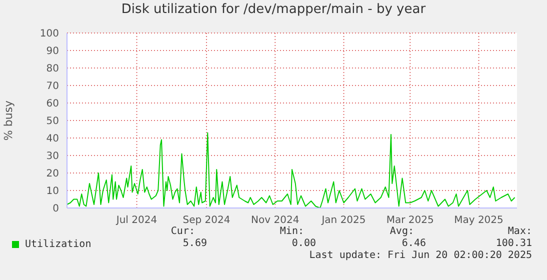  Describe the element at coordinates (343, 220) in the screenshot. I see `x-tick-label: Jan 2025` at that location.